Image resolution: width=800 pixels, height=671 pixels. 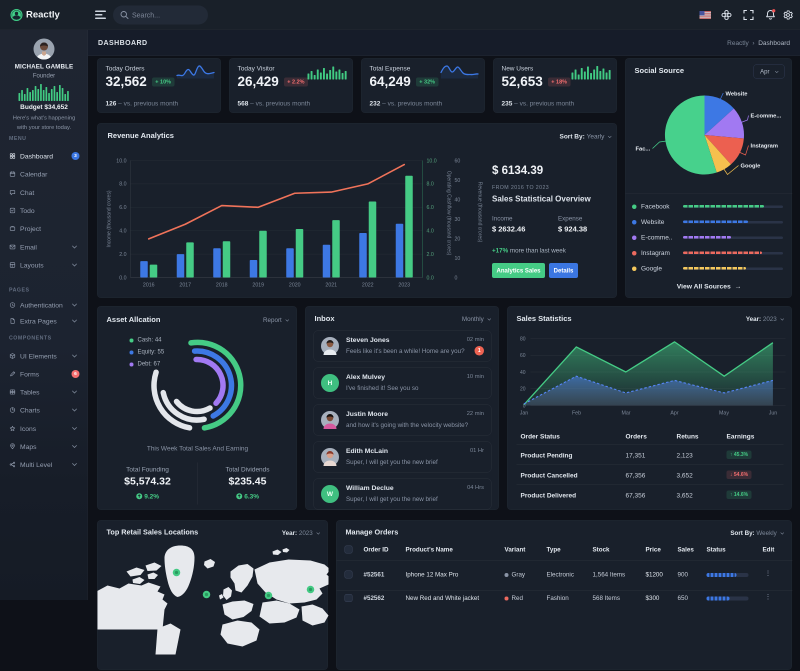 What do you see at coordinates (523, 339) in the screenshot?
I see `svg-text: 80` at bounding box center [523, 339].